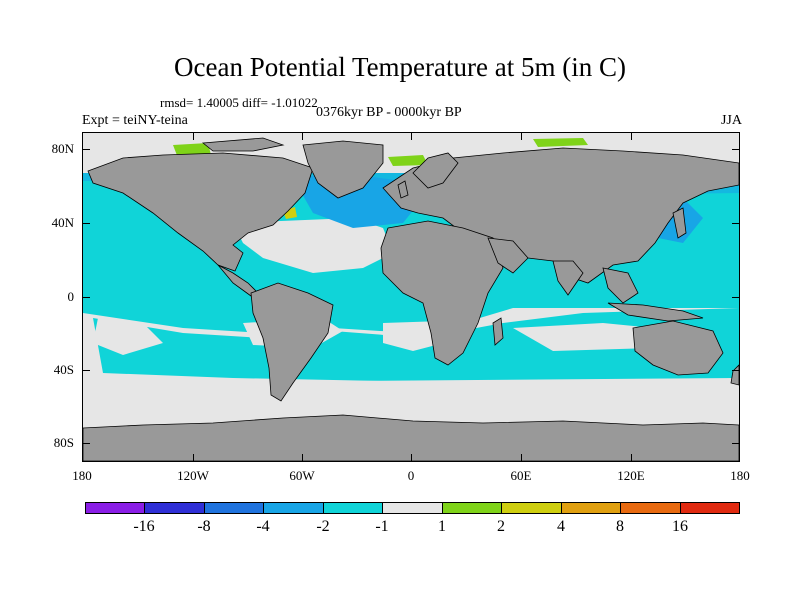 This screenshot has height=600, width=800. What do you see at coordinates (731, 120) in the screenshot?
I see `season-label: JJA` at bounding box center [731, 120].